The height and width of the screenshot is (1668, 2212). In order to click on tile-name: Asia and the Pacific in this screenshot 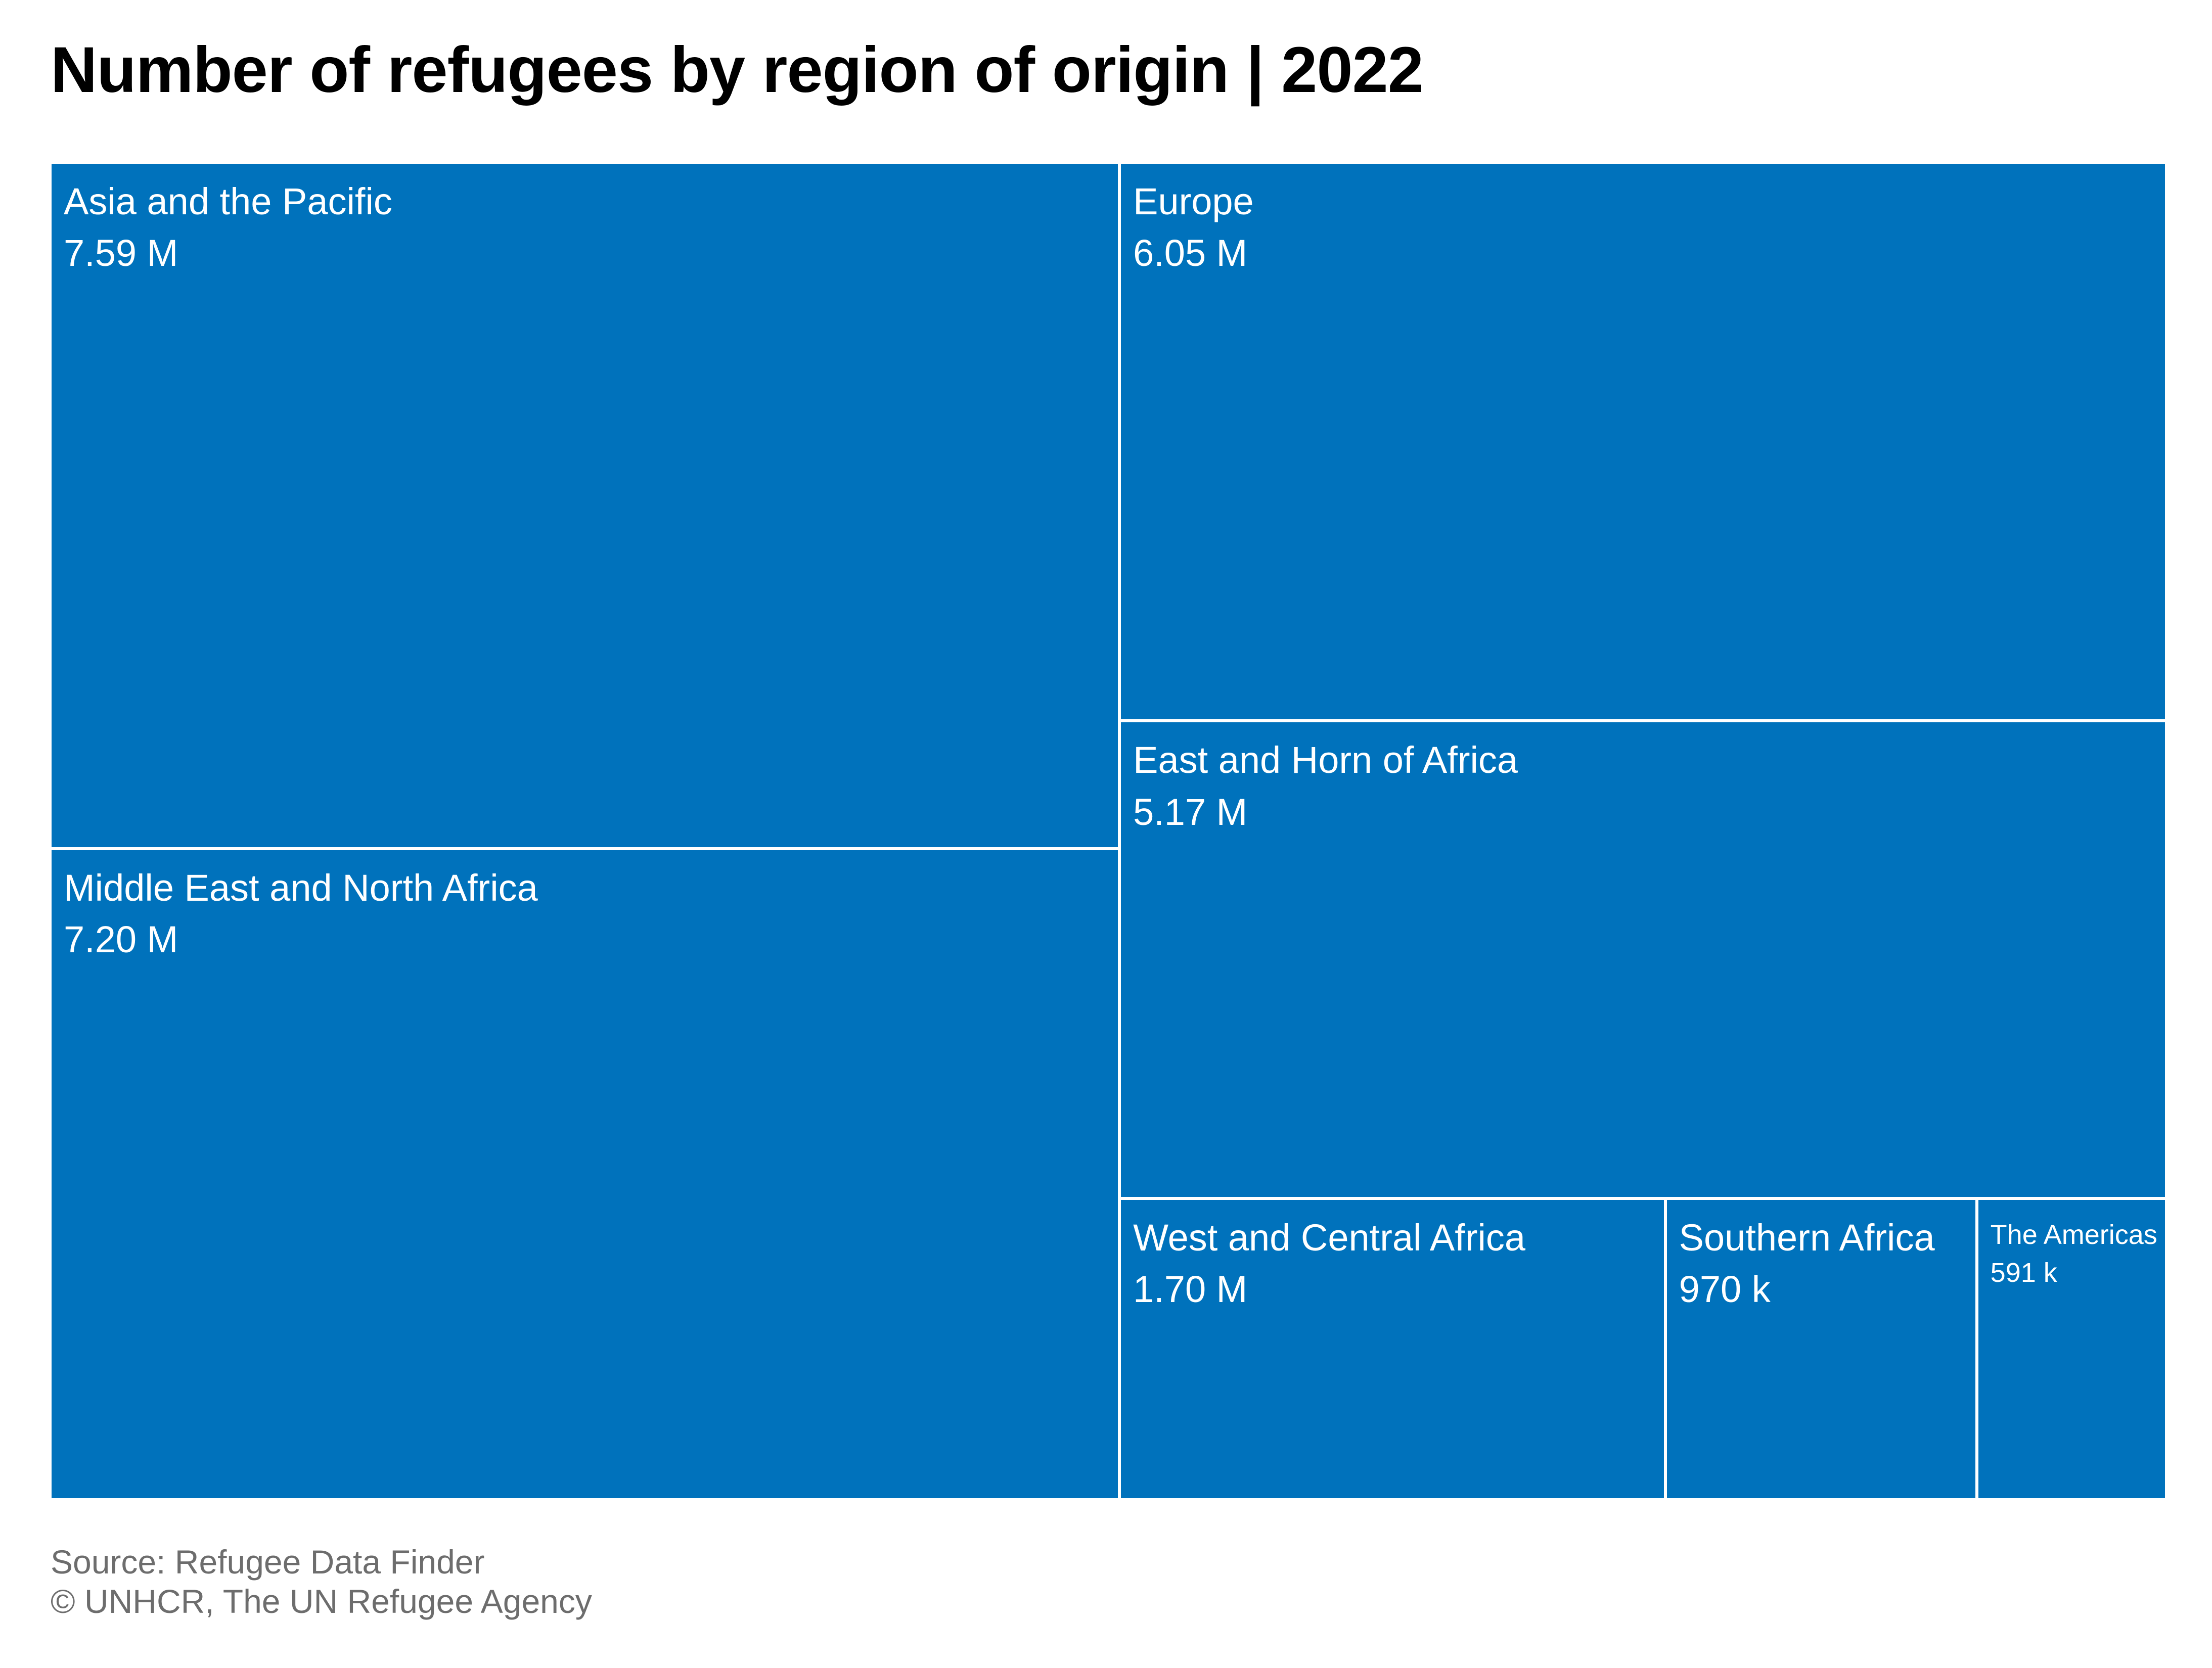, I will do `click(228, 201)`.